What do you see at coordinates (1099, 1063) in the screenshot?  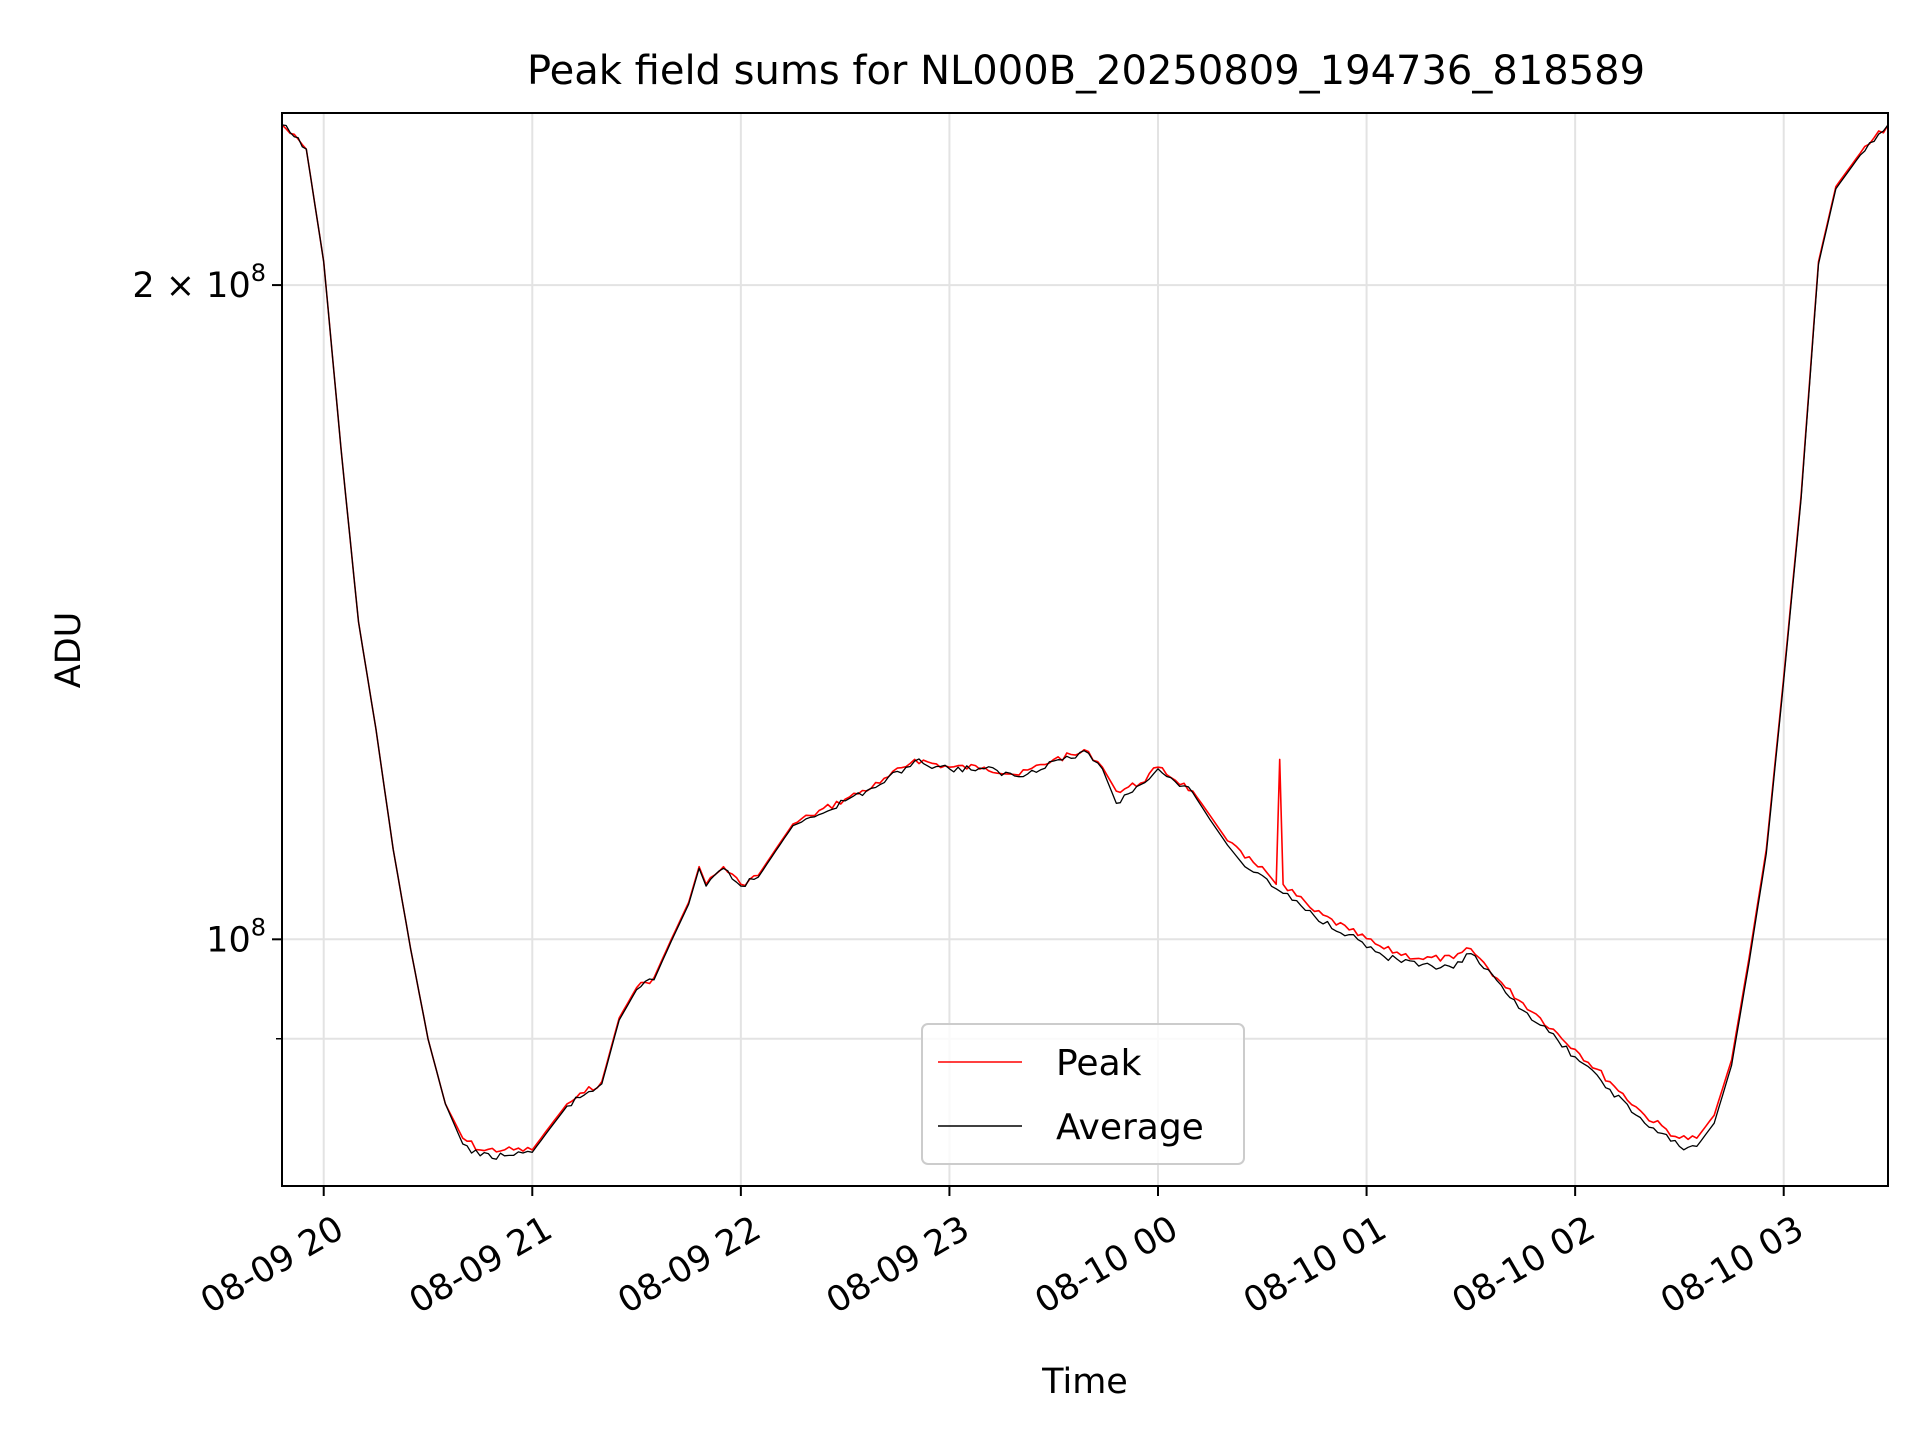 I see `legend-label-peak: Peak` at bounding box center [1099, 1063].